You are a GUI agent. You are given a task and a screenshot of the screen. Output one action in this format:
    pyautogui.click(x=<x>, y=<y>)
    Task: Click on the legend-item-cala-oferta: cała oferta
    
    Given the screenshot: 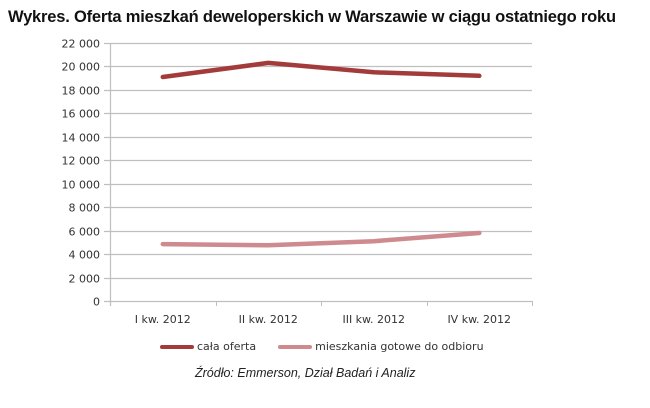 What is the action you would take?
    pyautogui.click(x=208, y=346)
    